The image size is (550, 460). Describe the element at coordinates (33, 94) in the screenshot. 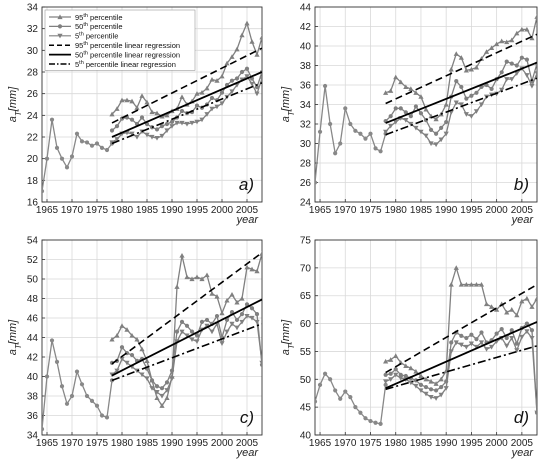

I see `y-tick-label: 26` at that location.